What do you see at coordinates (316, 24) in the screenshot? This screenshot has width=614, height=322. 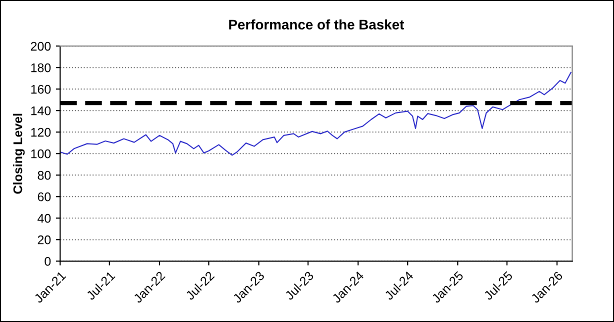 I see `chart-title: Performance of the Basket` at bounding box center [316, 24].